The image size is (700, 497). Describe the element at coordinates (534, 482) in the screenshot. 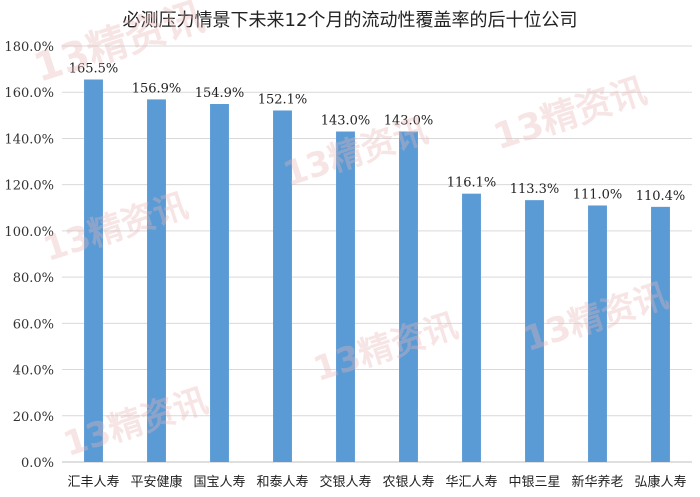

I see `x-tick-label: 中银三星` at that location.